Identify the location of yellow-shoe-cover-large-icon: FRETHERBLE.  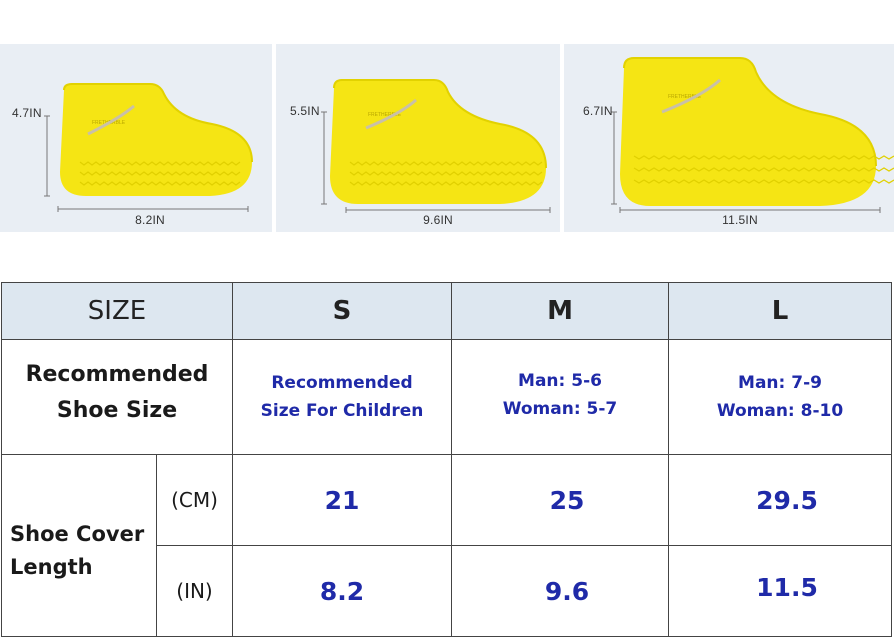
(752, 135).